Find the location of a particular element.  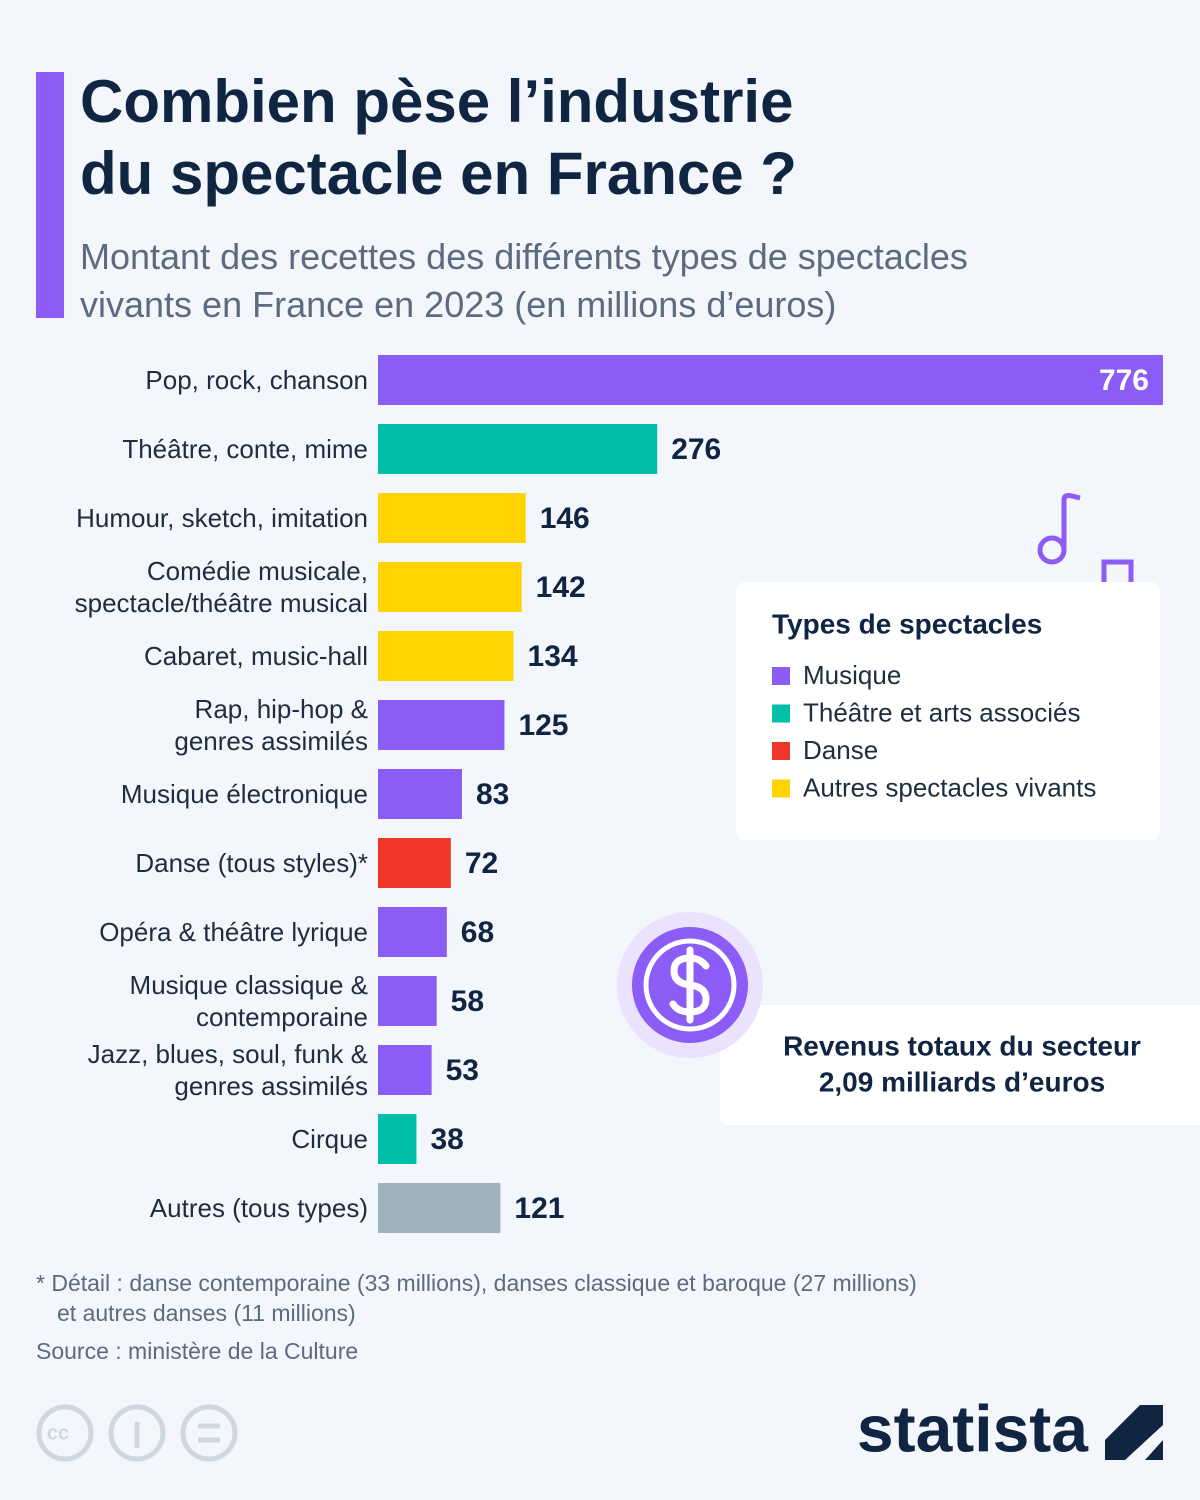

legend-label: Danse is located at coordinates (840, 750).